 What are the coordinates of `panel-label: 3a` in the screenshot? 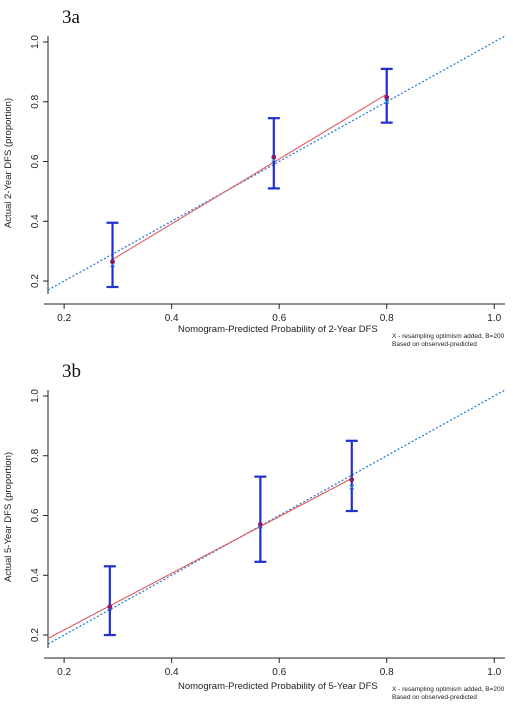 It's located at (71, 17).